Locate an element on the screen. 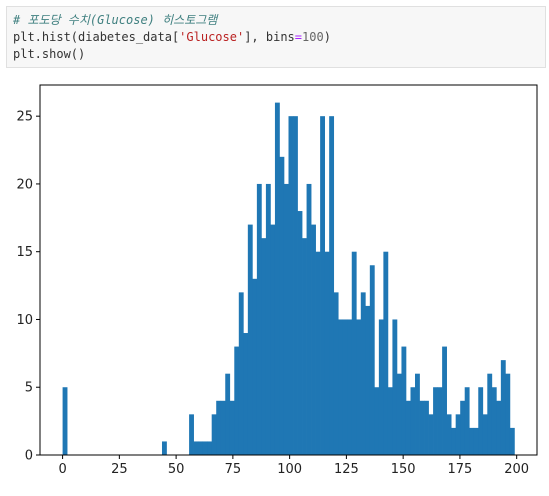 The width and height of the screenshot is (549, 496). x-tick-label: 125 is located at coordinates (346, 469).